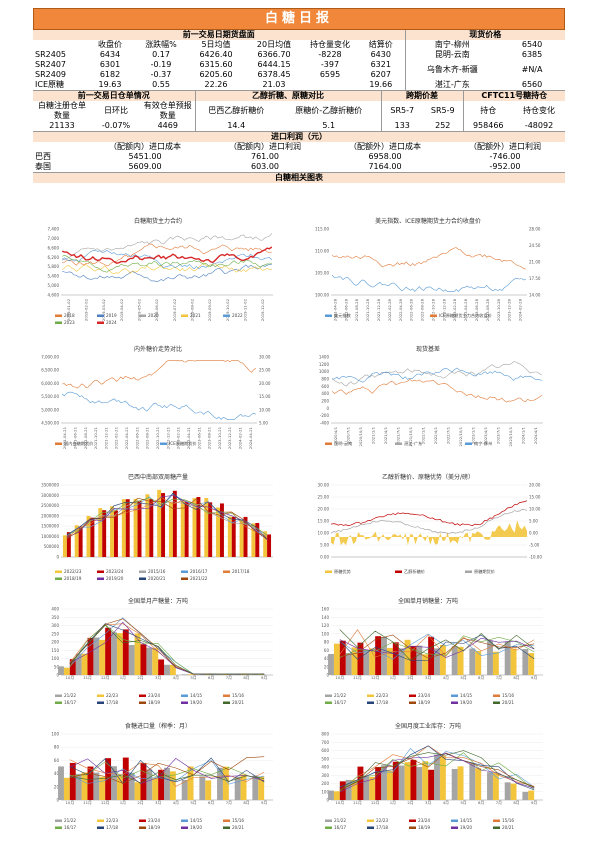 The height and width of the screenshot is (842, 595). Describe the element at coordinates (192, 309) in the screenshot. I see `x-tick-label: 2019-08-02` at that location.